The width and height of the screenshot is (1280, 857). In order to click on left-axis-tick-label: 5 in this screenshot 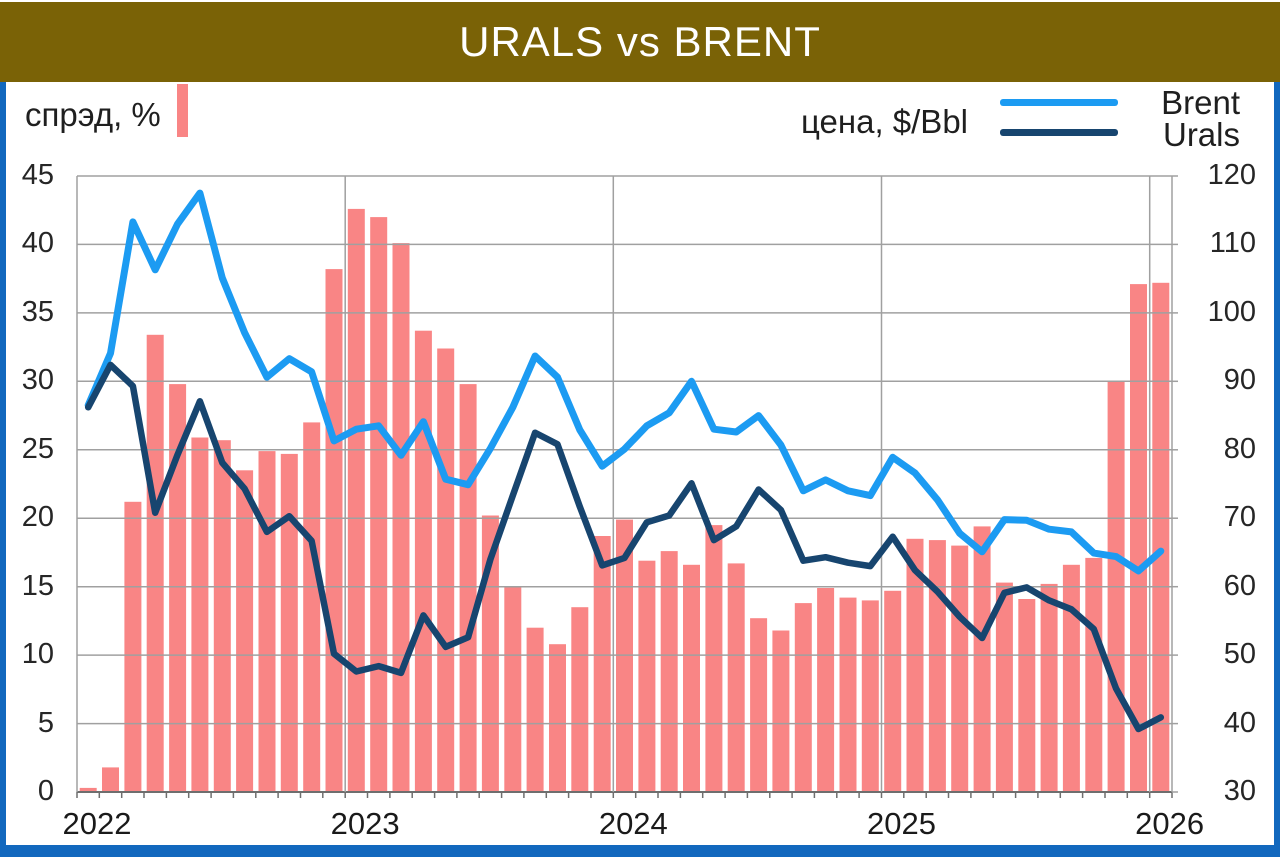, I will do `click(45, 722)`.